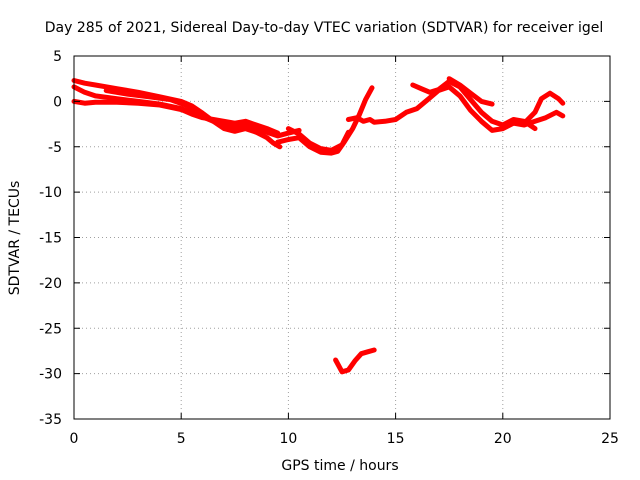 This screenshot has height=480, width=640. Describe the element at coordinates (181, 439) in the screenshot. I see `x-tick-label: 5` at that location.